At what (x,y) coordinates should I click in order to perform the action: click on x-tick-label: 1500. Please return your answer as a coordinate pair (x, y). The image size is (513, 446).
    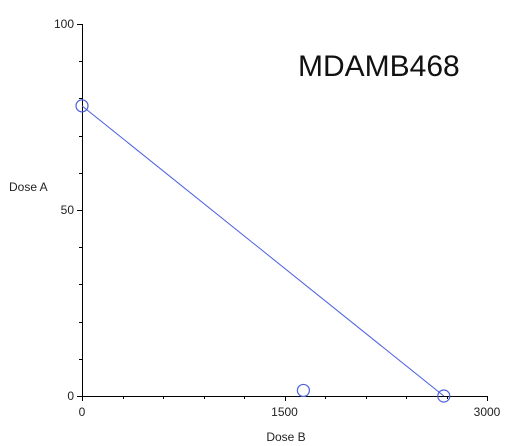
    Looking at the image, I should click on (284, 412).